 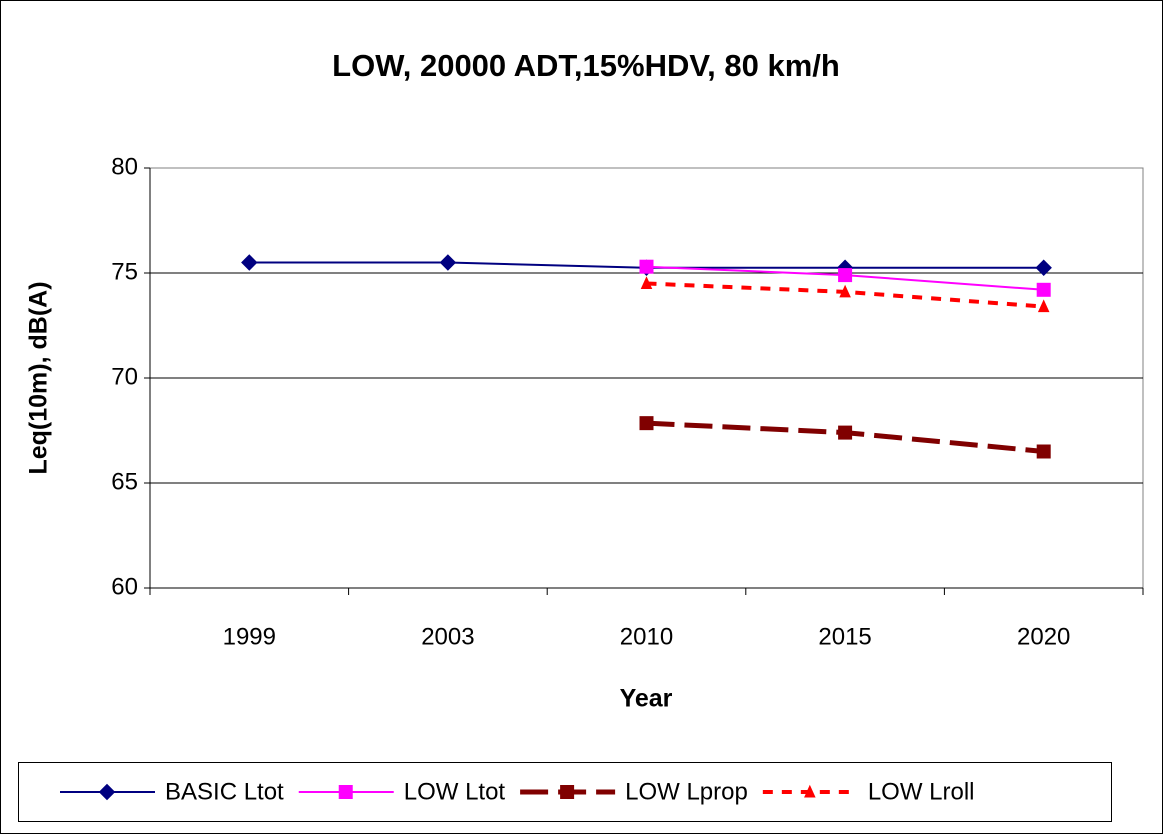 What do you see at coordinates (249, 636) in the screenshot?
I see `x-tick-label: 1999` at bounding box center [249, 636].